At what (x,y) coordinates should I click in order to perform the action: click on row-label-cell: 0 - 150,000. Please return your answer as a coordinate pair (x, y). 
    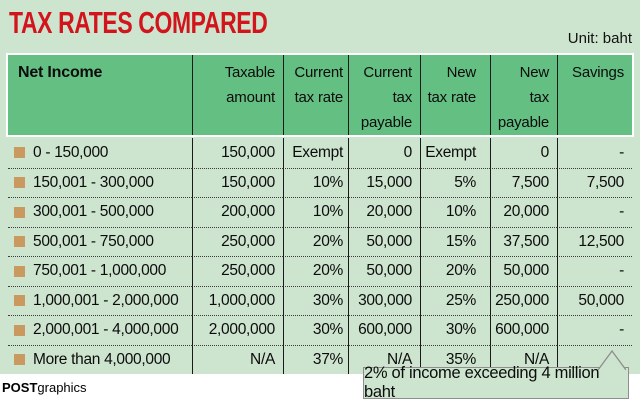
    Looking at the image, I should click on (100, 153).